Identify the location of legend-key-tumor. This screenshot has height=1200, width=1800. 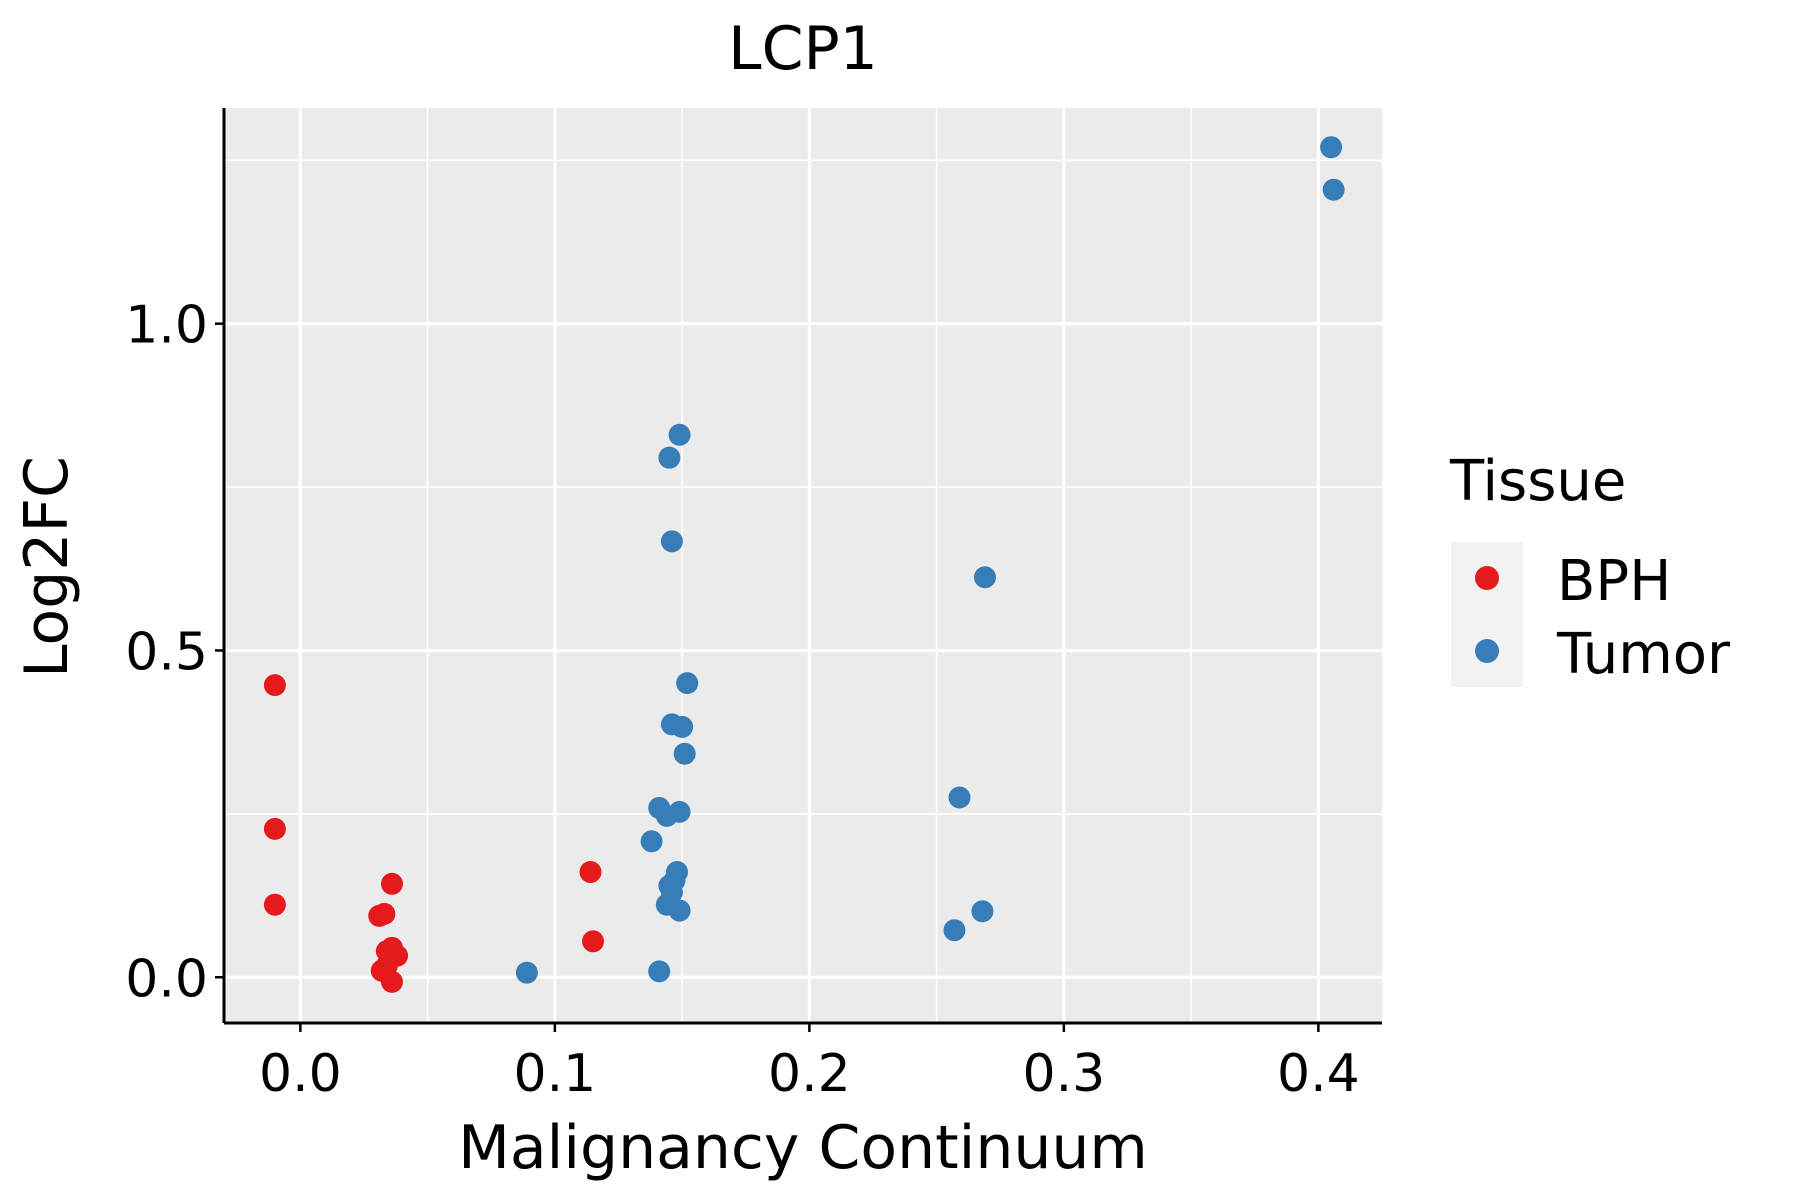
(1487, 651).